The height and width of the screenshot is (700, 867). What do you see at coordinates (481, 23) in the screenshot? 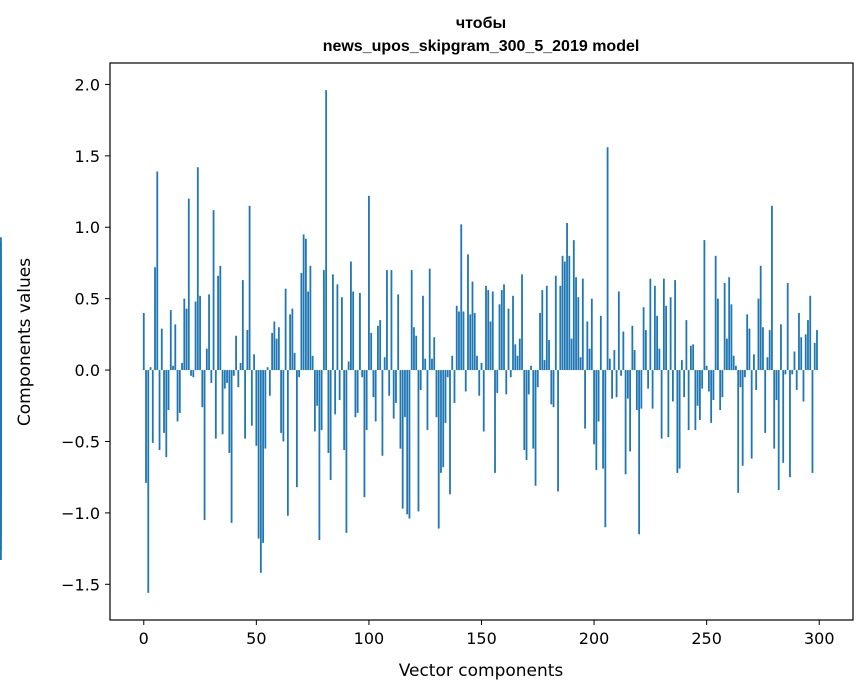
I see `chart-title: чтобы` at bounding box center [481, 23].